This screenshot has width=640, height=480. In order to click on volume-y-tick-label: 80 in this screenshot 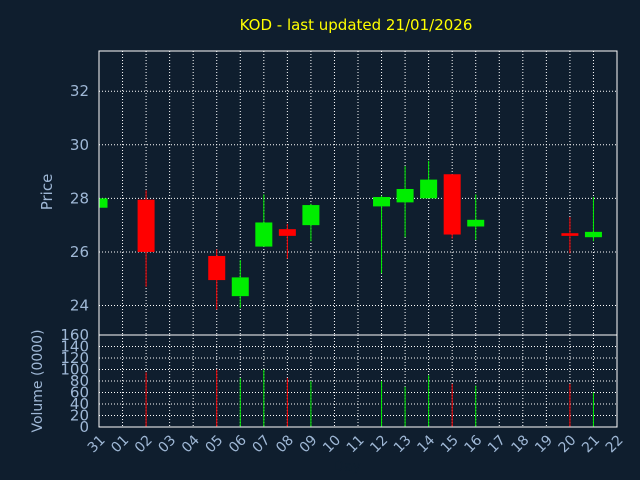, I will do `click(79, 381)`.